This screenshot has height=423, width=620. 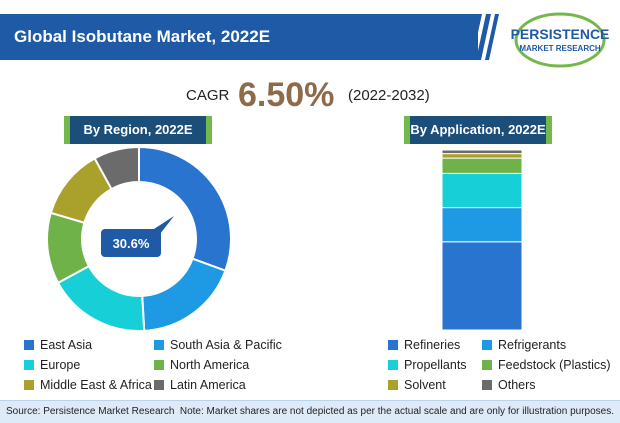 What do you see at coordinates (482, 225) in the screenshot?
I see `bar-segment-refrigerants` at bounding box center [482, 225].